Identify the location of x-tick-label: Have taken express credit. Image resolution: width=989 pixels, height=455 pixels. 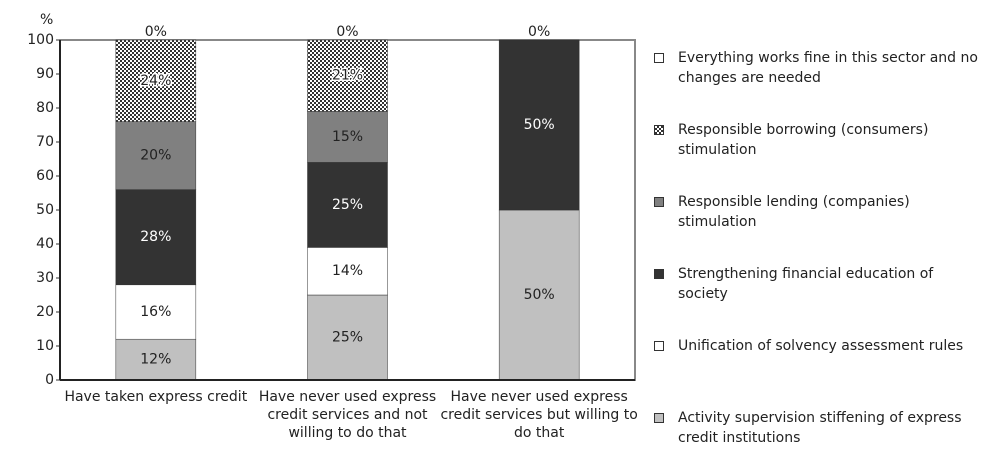
(156, 397).